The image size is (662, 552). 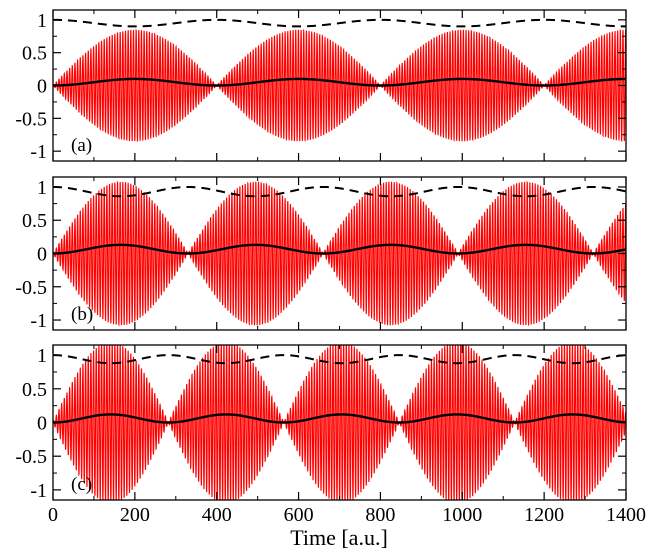 I want to click on panel-label: (c), so click(x=81, y=484).